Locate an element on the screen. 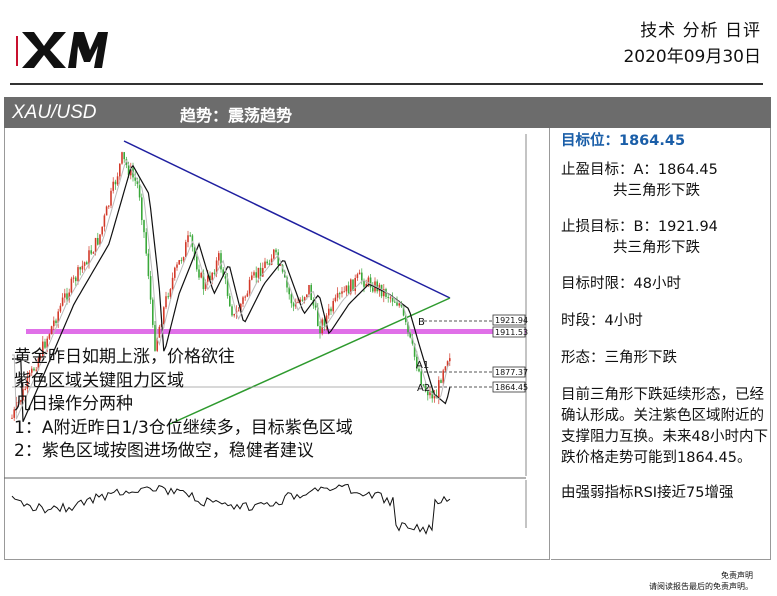 This screenshot has height=596, width=777. label-A1: A1 is located at coordinates (422, 365).